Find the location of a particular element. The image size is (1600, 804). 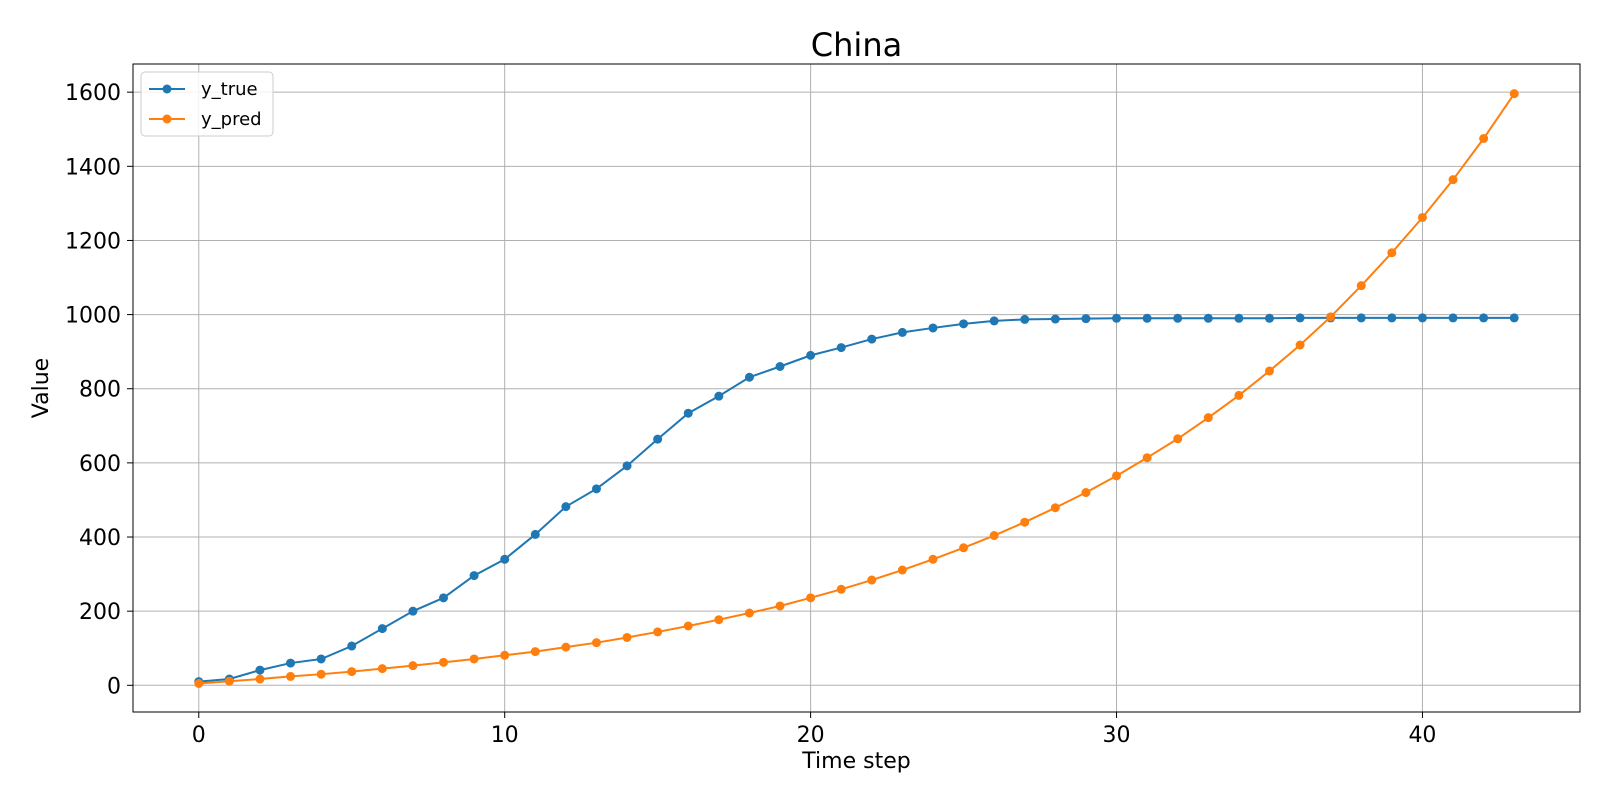

y-tick-label: 800 is located at coordinates (100, 390).